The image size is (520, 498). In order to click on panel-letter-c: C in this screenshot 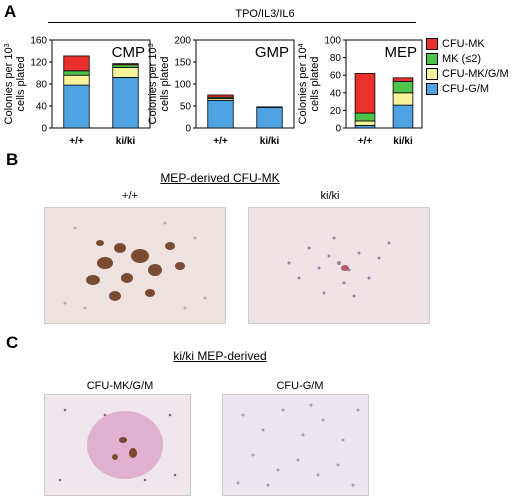, I will do `click(12, 342)`.